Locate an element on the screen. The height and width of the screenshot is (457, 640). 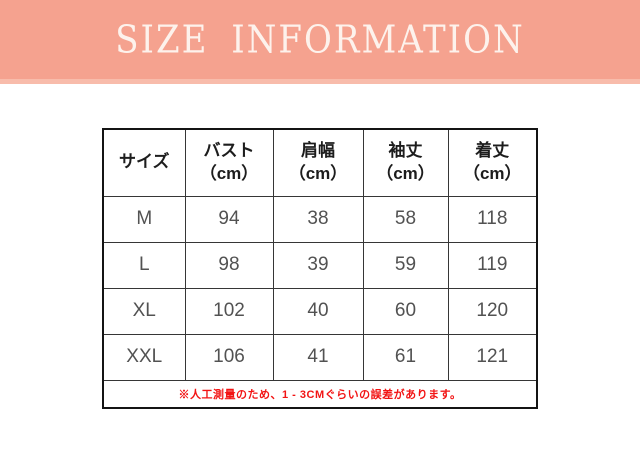
header-sleeve-label: 袖丈 is located at coordinates (405, 150).